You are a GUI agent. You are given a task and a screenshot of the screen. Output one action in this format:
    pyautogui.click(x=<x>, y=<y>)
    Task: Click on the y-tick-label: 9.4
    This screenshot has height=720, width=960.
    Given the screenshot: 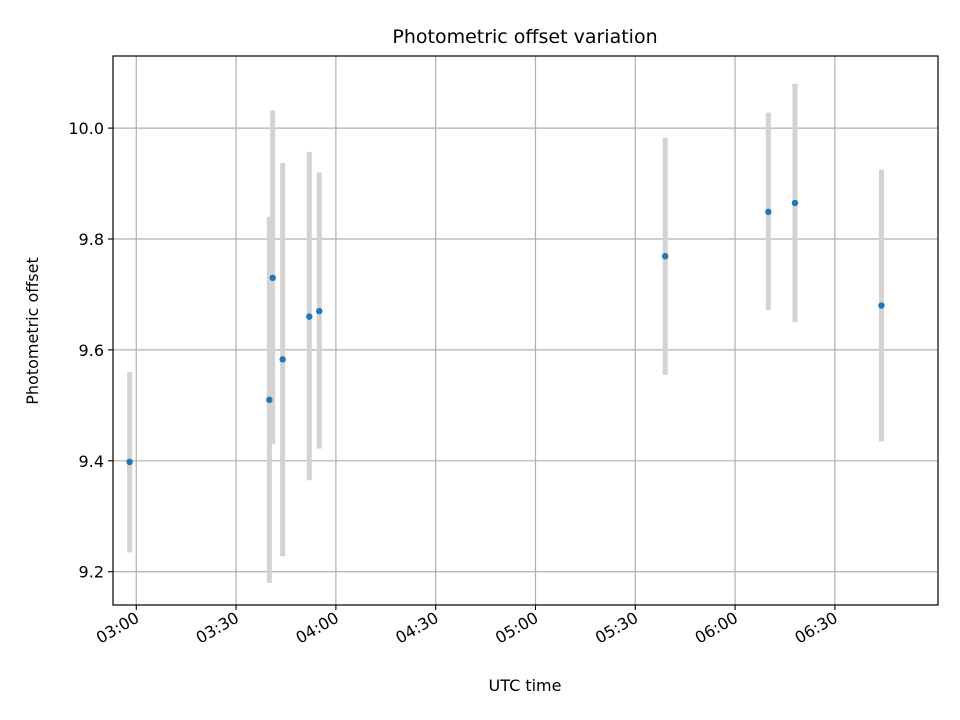 What is the action you would take?
    pyautogui.click(x=91, y=461)
    